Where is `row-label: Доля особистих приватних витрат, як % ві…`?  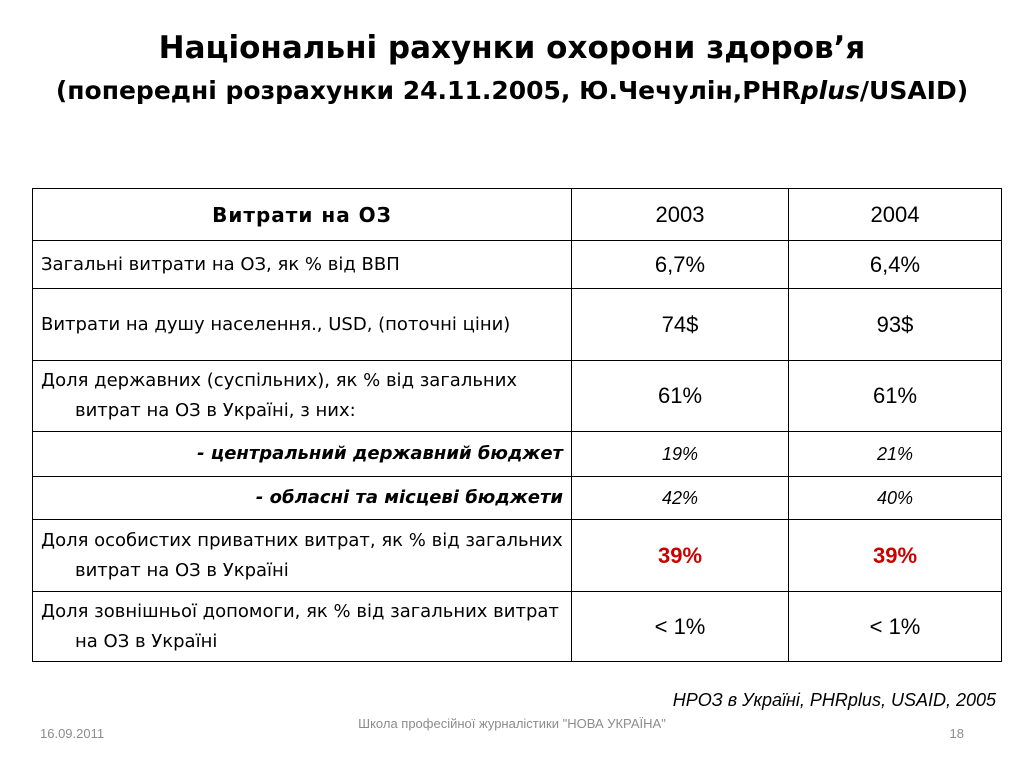 row-label: Доля особистих приватних витрат, як % ві… is located at coordinates (302, 555).